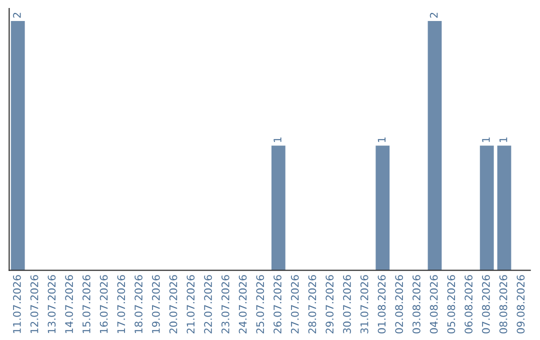 This screenshot has width=540, height=340. Describe the element at coordinates (503, 304) in the screenshot. I see `x-tick-label: 08.08.2026` at that location.